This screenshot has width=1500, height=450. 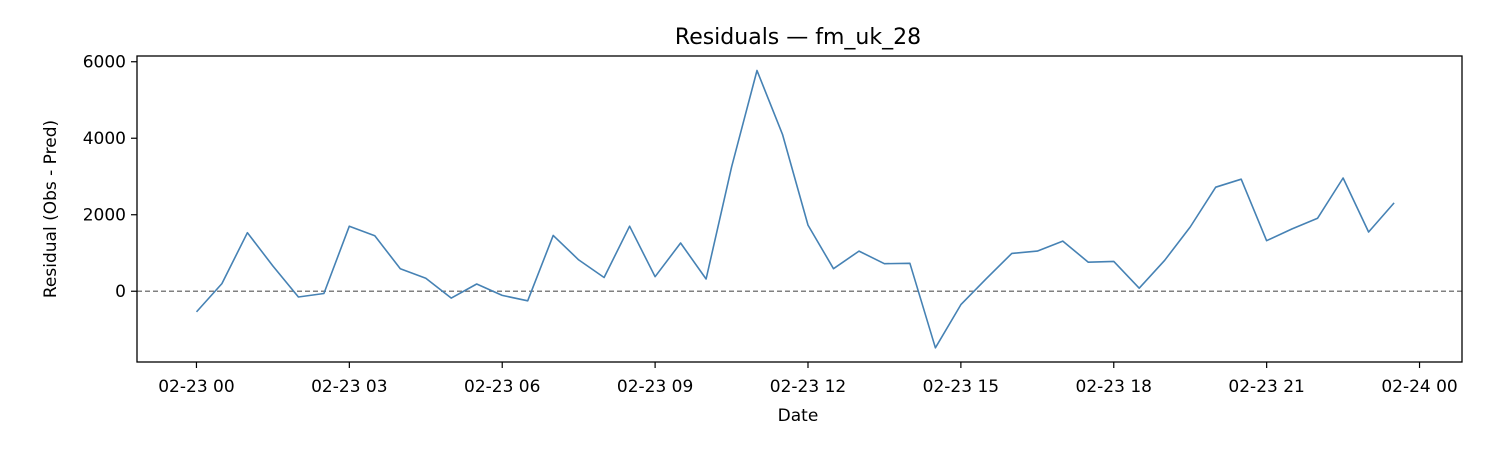 I want to click on x-axis-label: Date, so click(x=798, y=416).